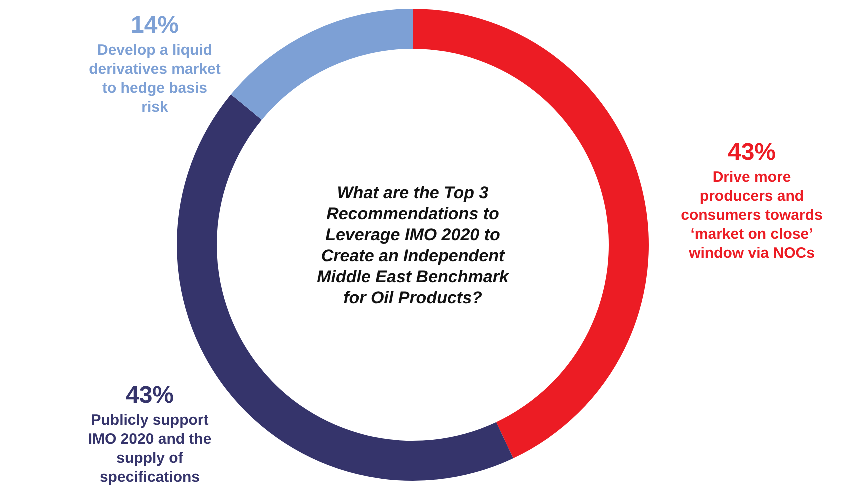 Image resolution: width=858 pixels, height=487 pixels. Describe the element at coordinates (752, 215) in the screenshot. I see `slice-label: Drive more producers and consumers towards ‘market on close’ window via NOCs` at that location.